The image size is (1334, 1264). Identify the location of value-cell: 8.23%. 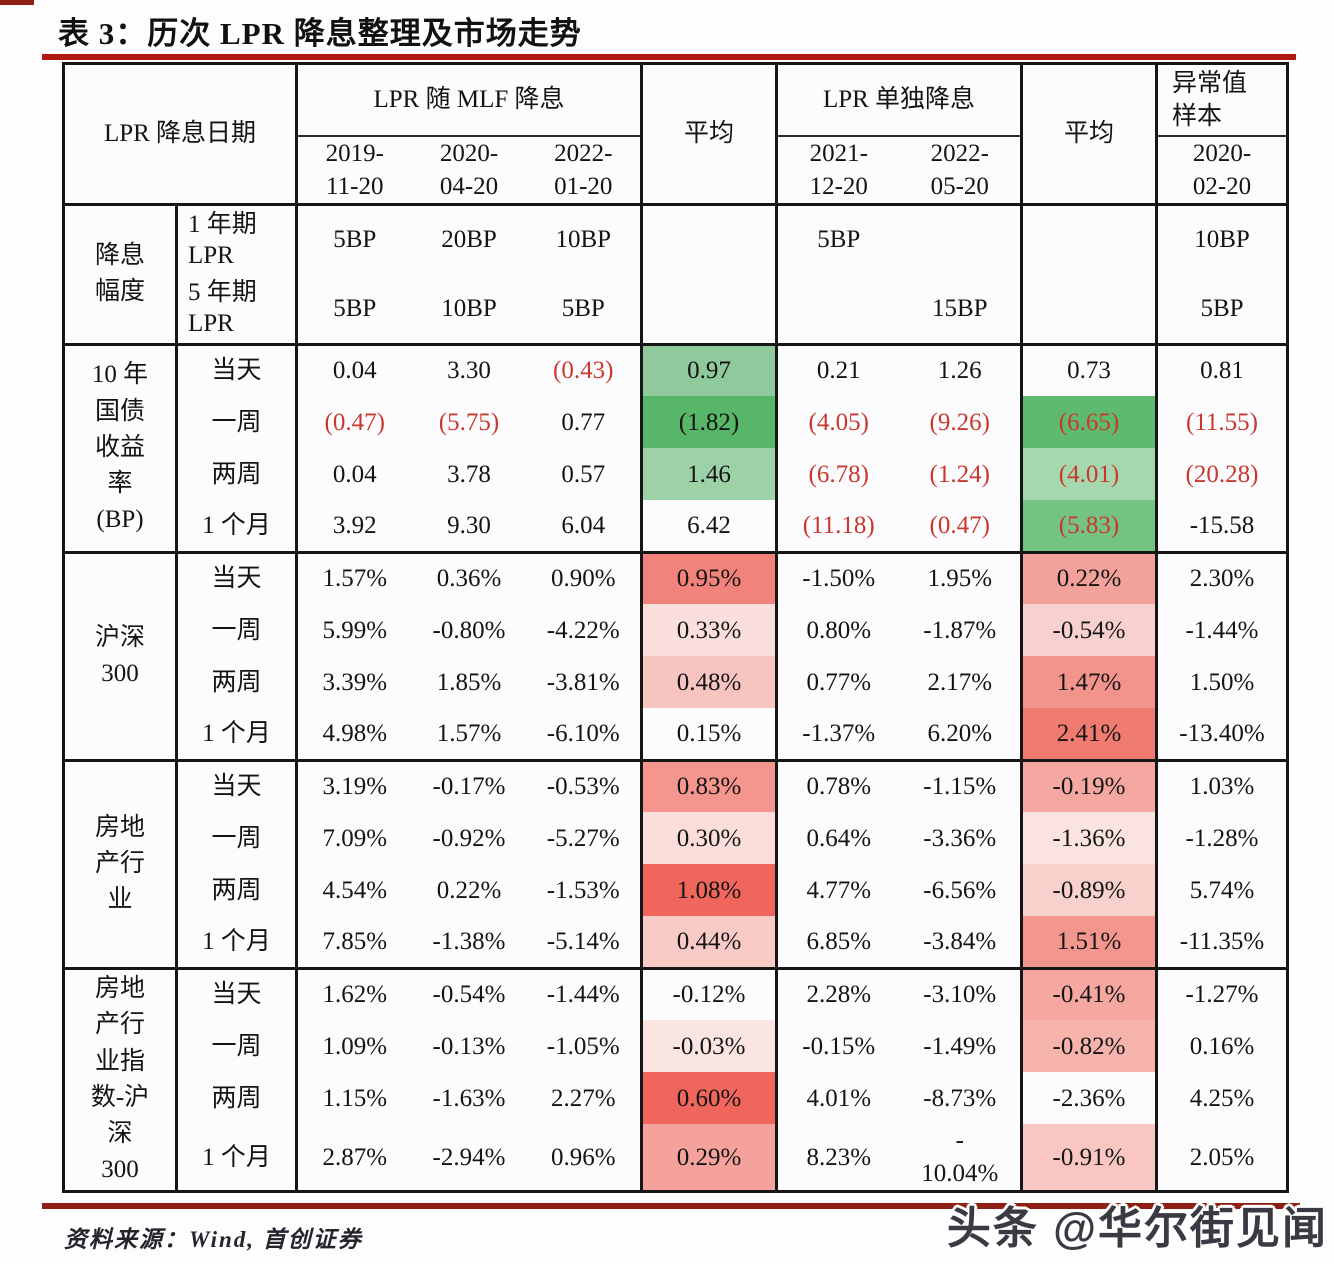
(837, 1158).